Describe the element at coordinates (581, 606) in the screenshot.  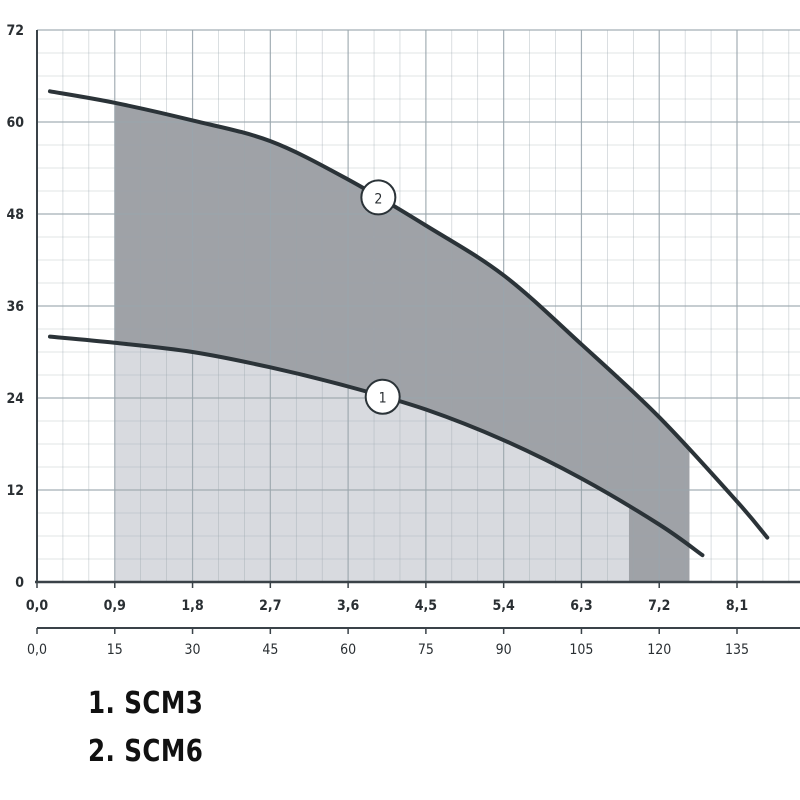
I see `x-tick-label-m3h: 6,3` at that location.